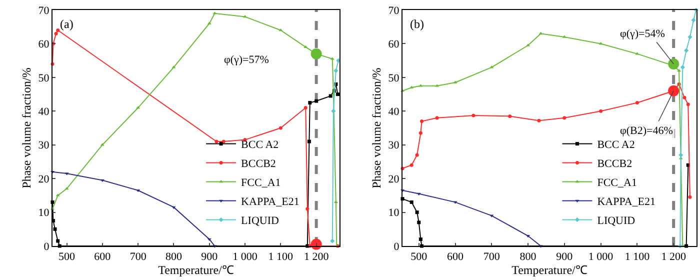 This screenshot has height=280, width=700. Describe the element at coordinates (67, 24) in the screenshot. I see `text: (a)` at that location.